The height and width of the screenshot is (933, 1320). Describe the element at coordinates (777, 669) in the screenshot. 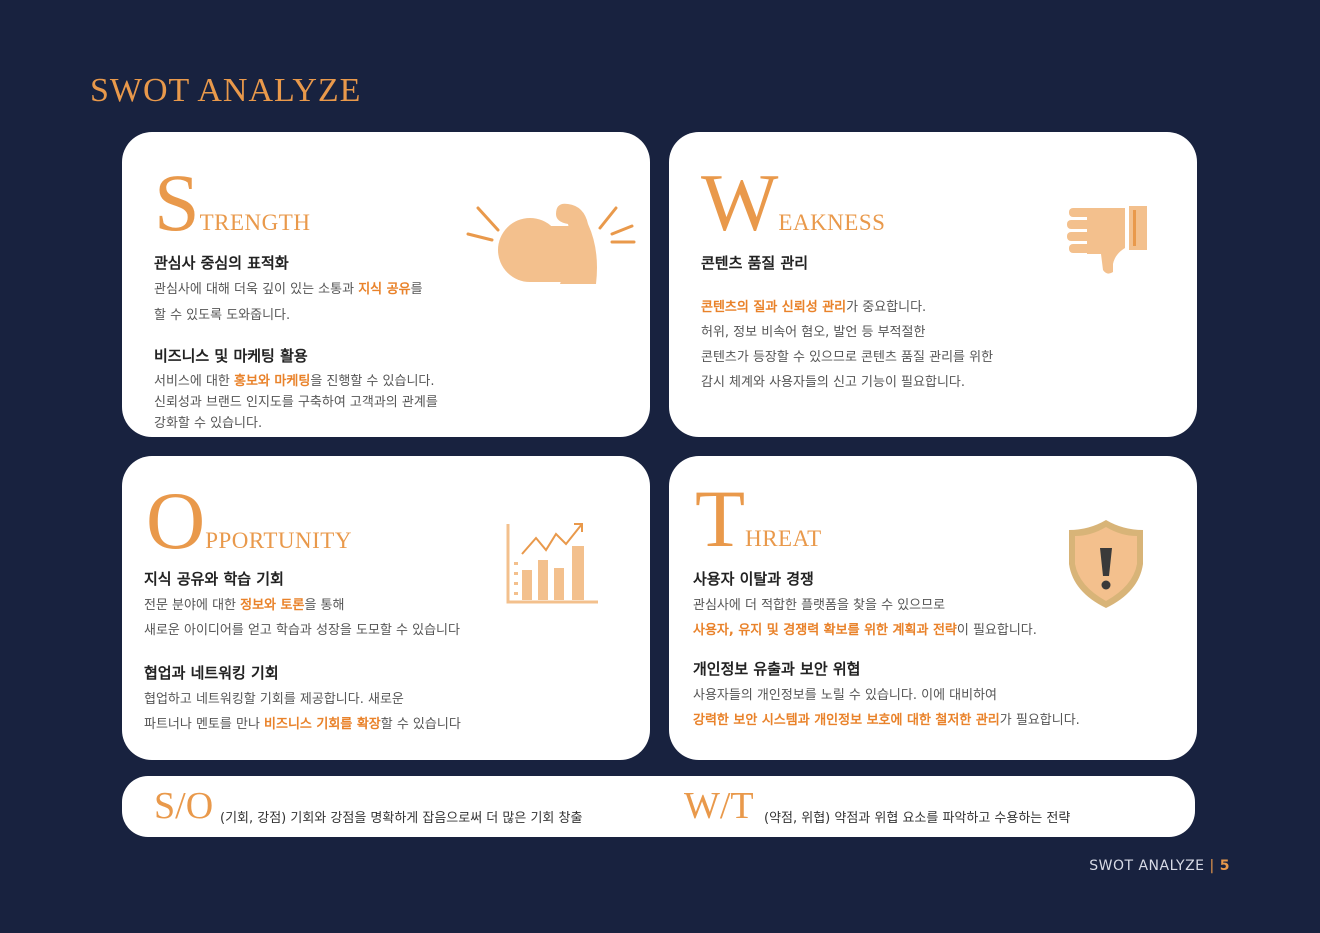

I see `threat-section-2-title: 개인정보 유출과 보안 위협` at that location.